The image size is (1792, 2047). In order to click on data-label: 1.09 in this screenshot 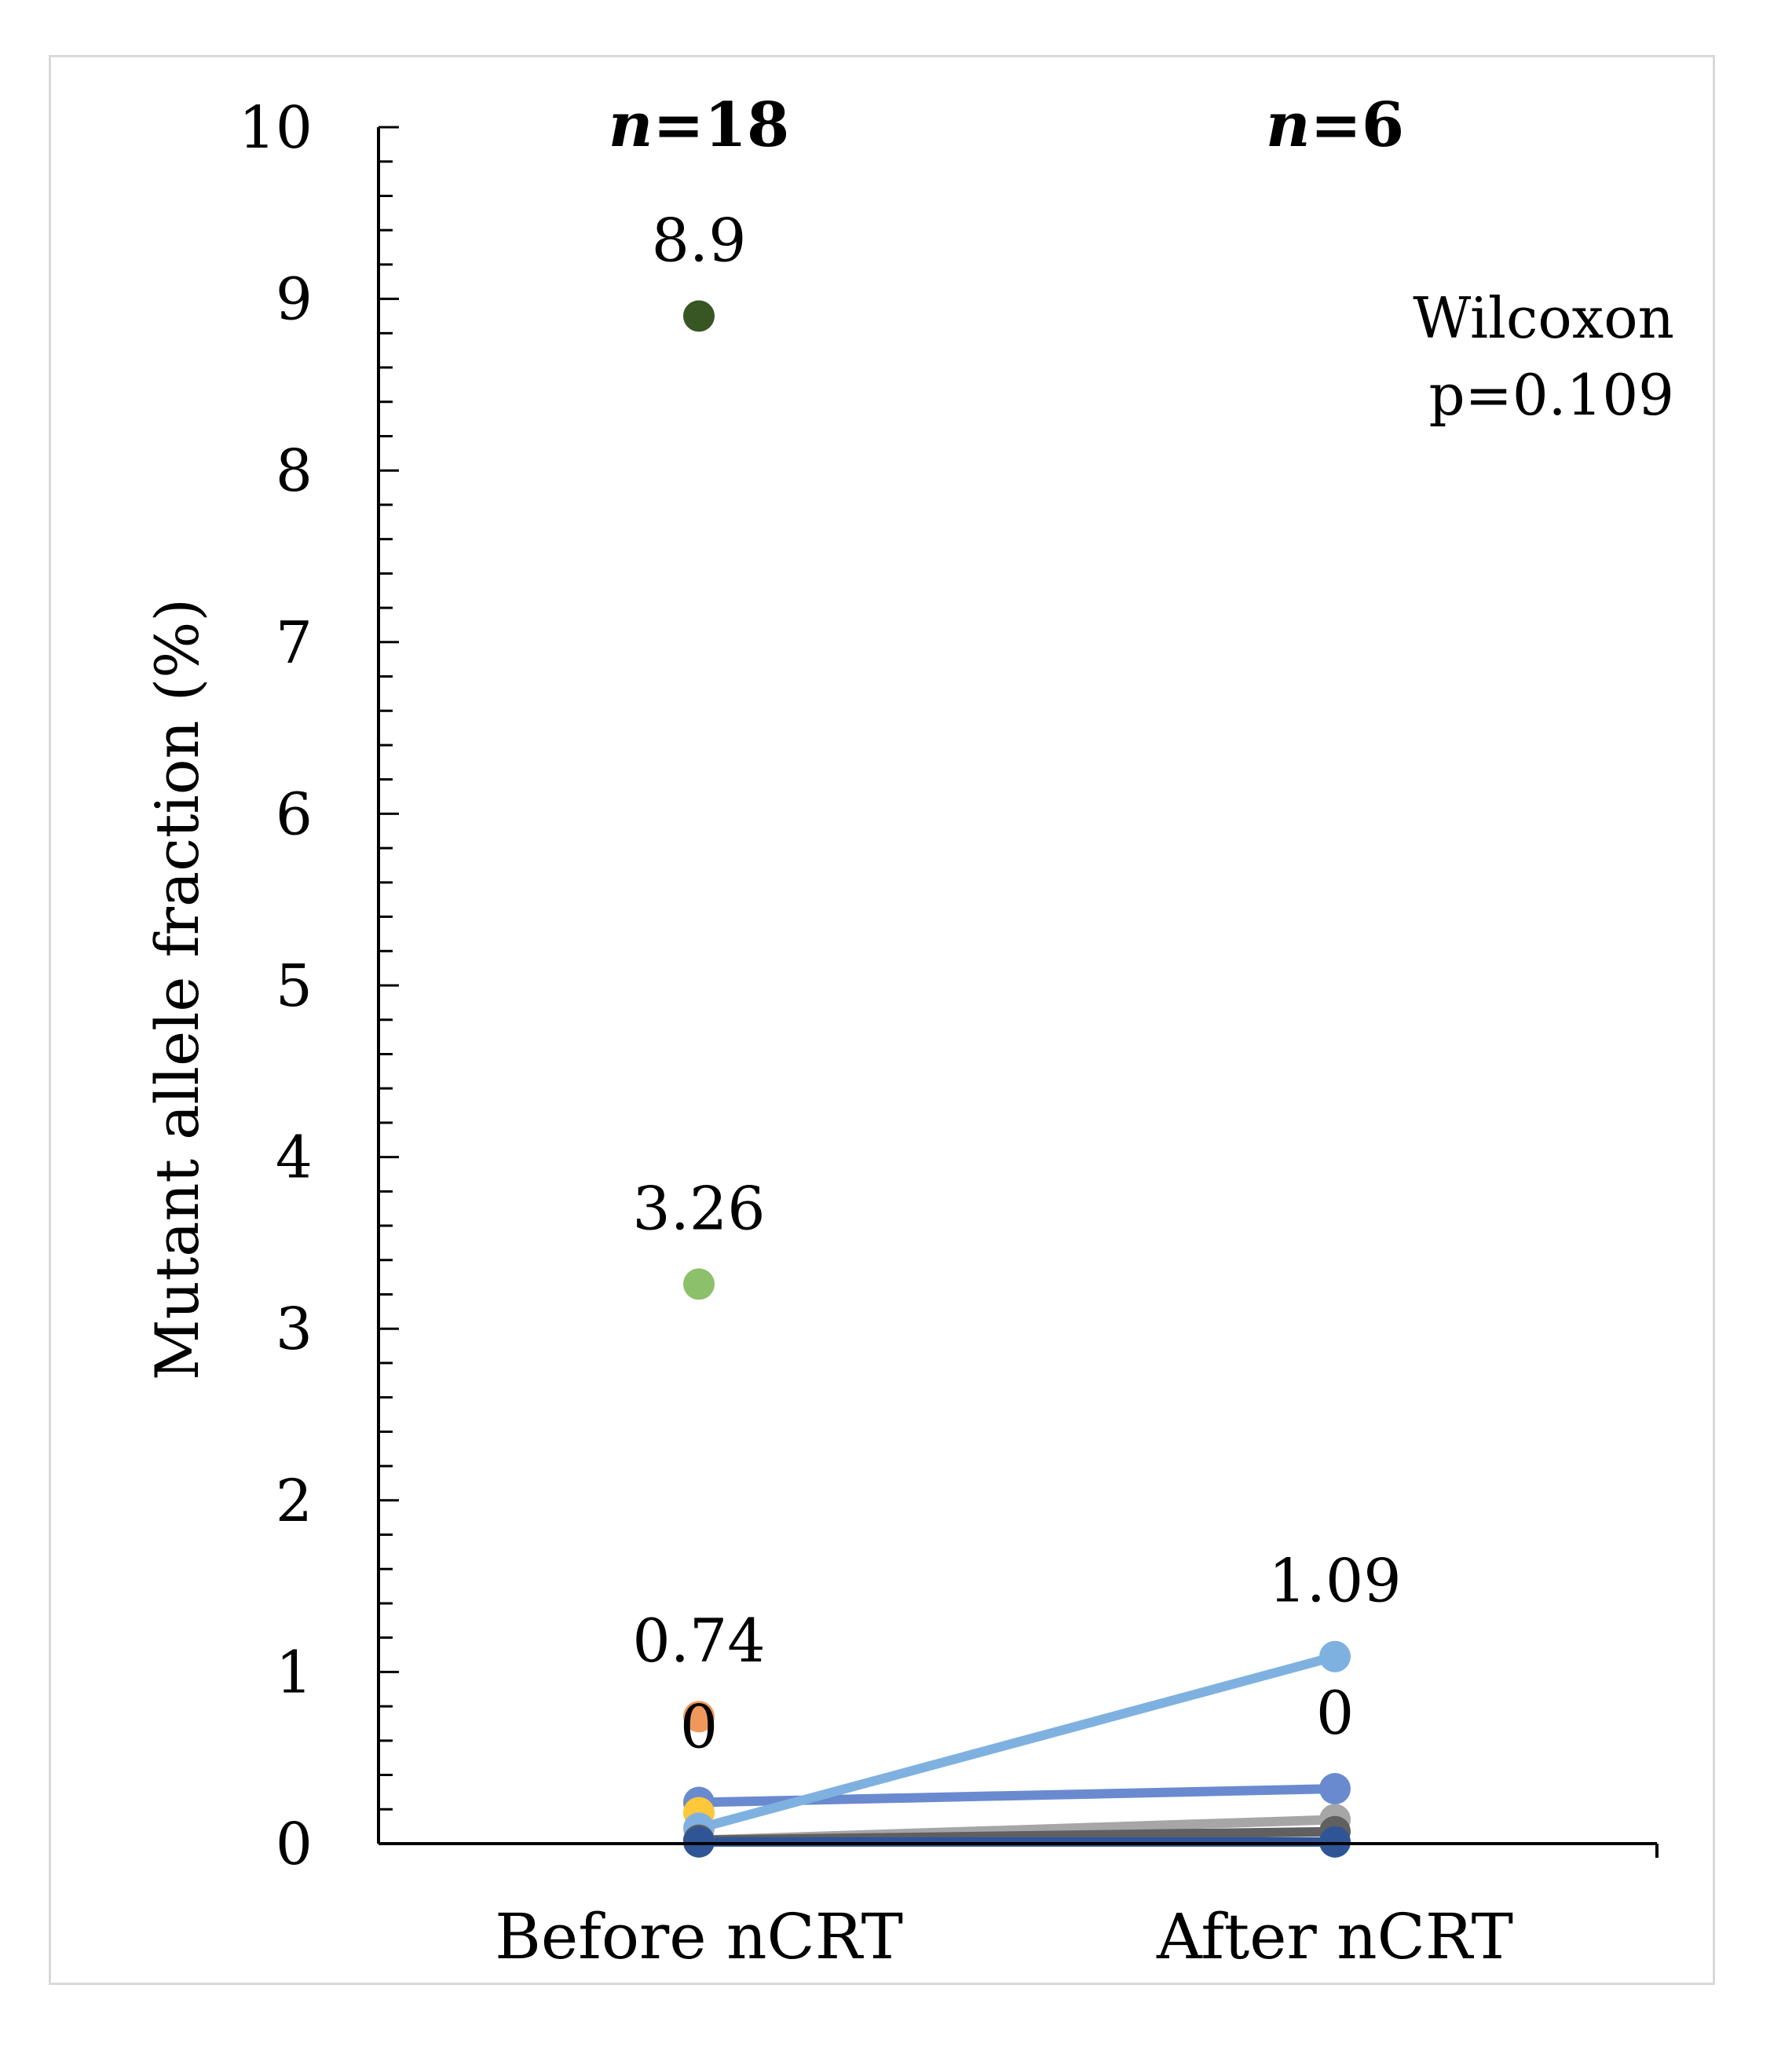, I will do `click(1334, 1581)`.